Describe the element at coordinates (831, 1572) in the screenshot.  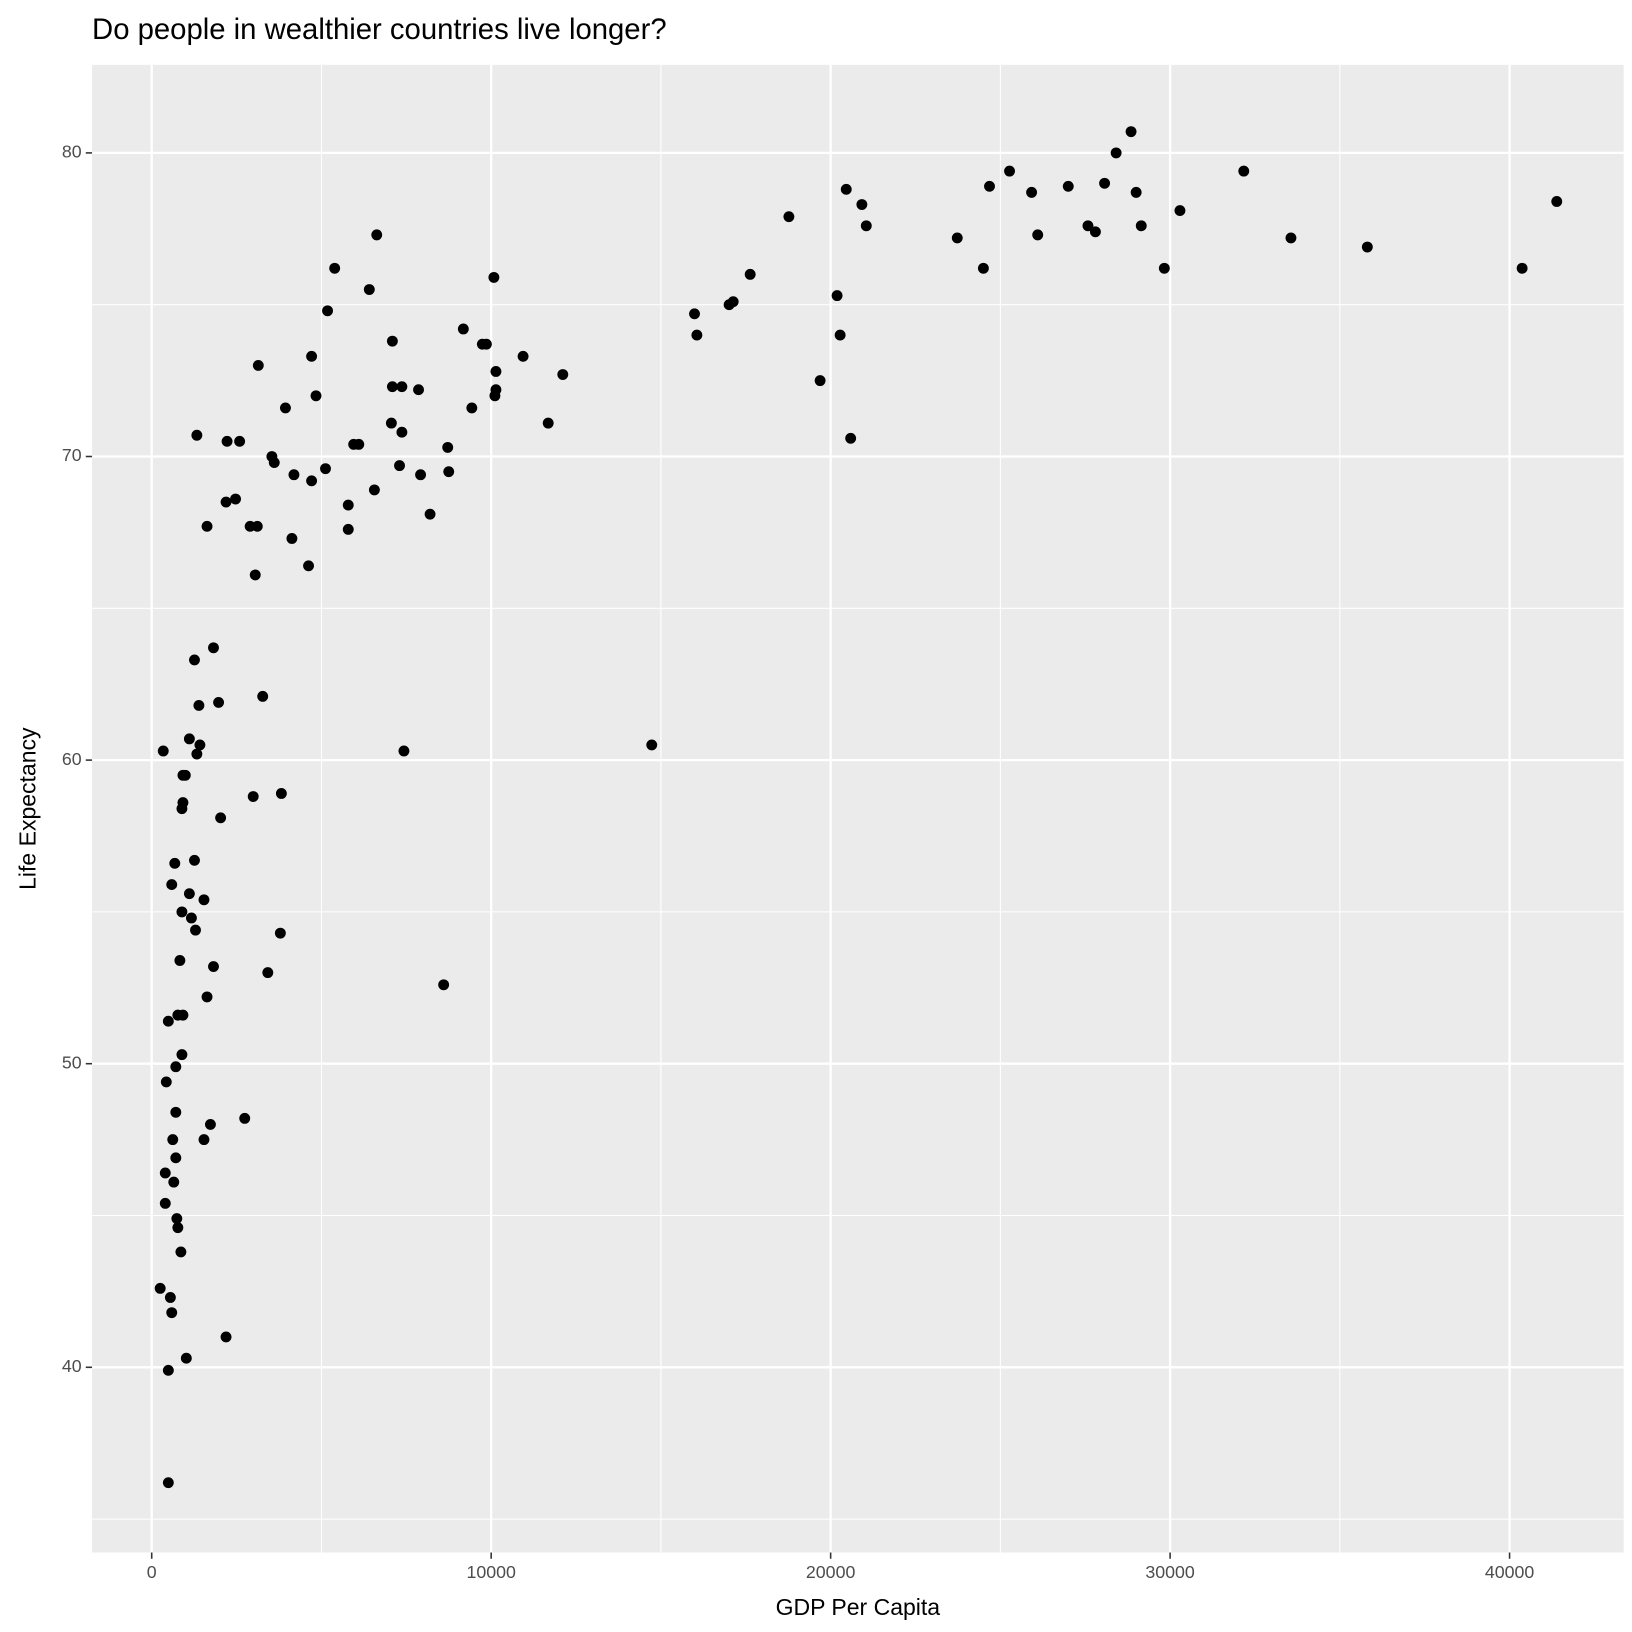
I see `x-tick-label: 20000` at that location.